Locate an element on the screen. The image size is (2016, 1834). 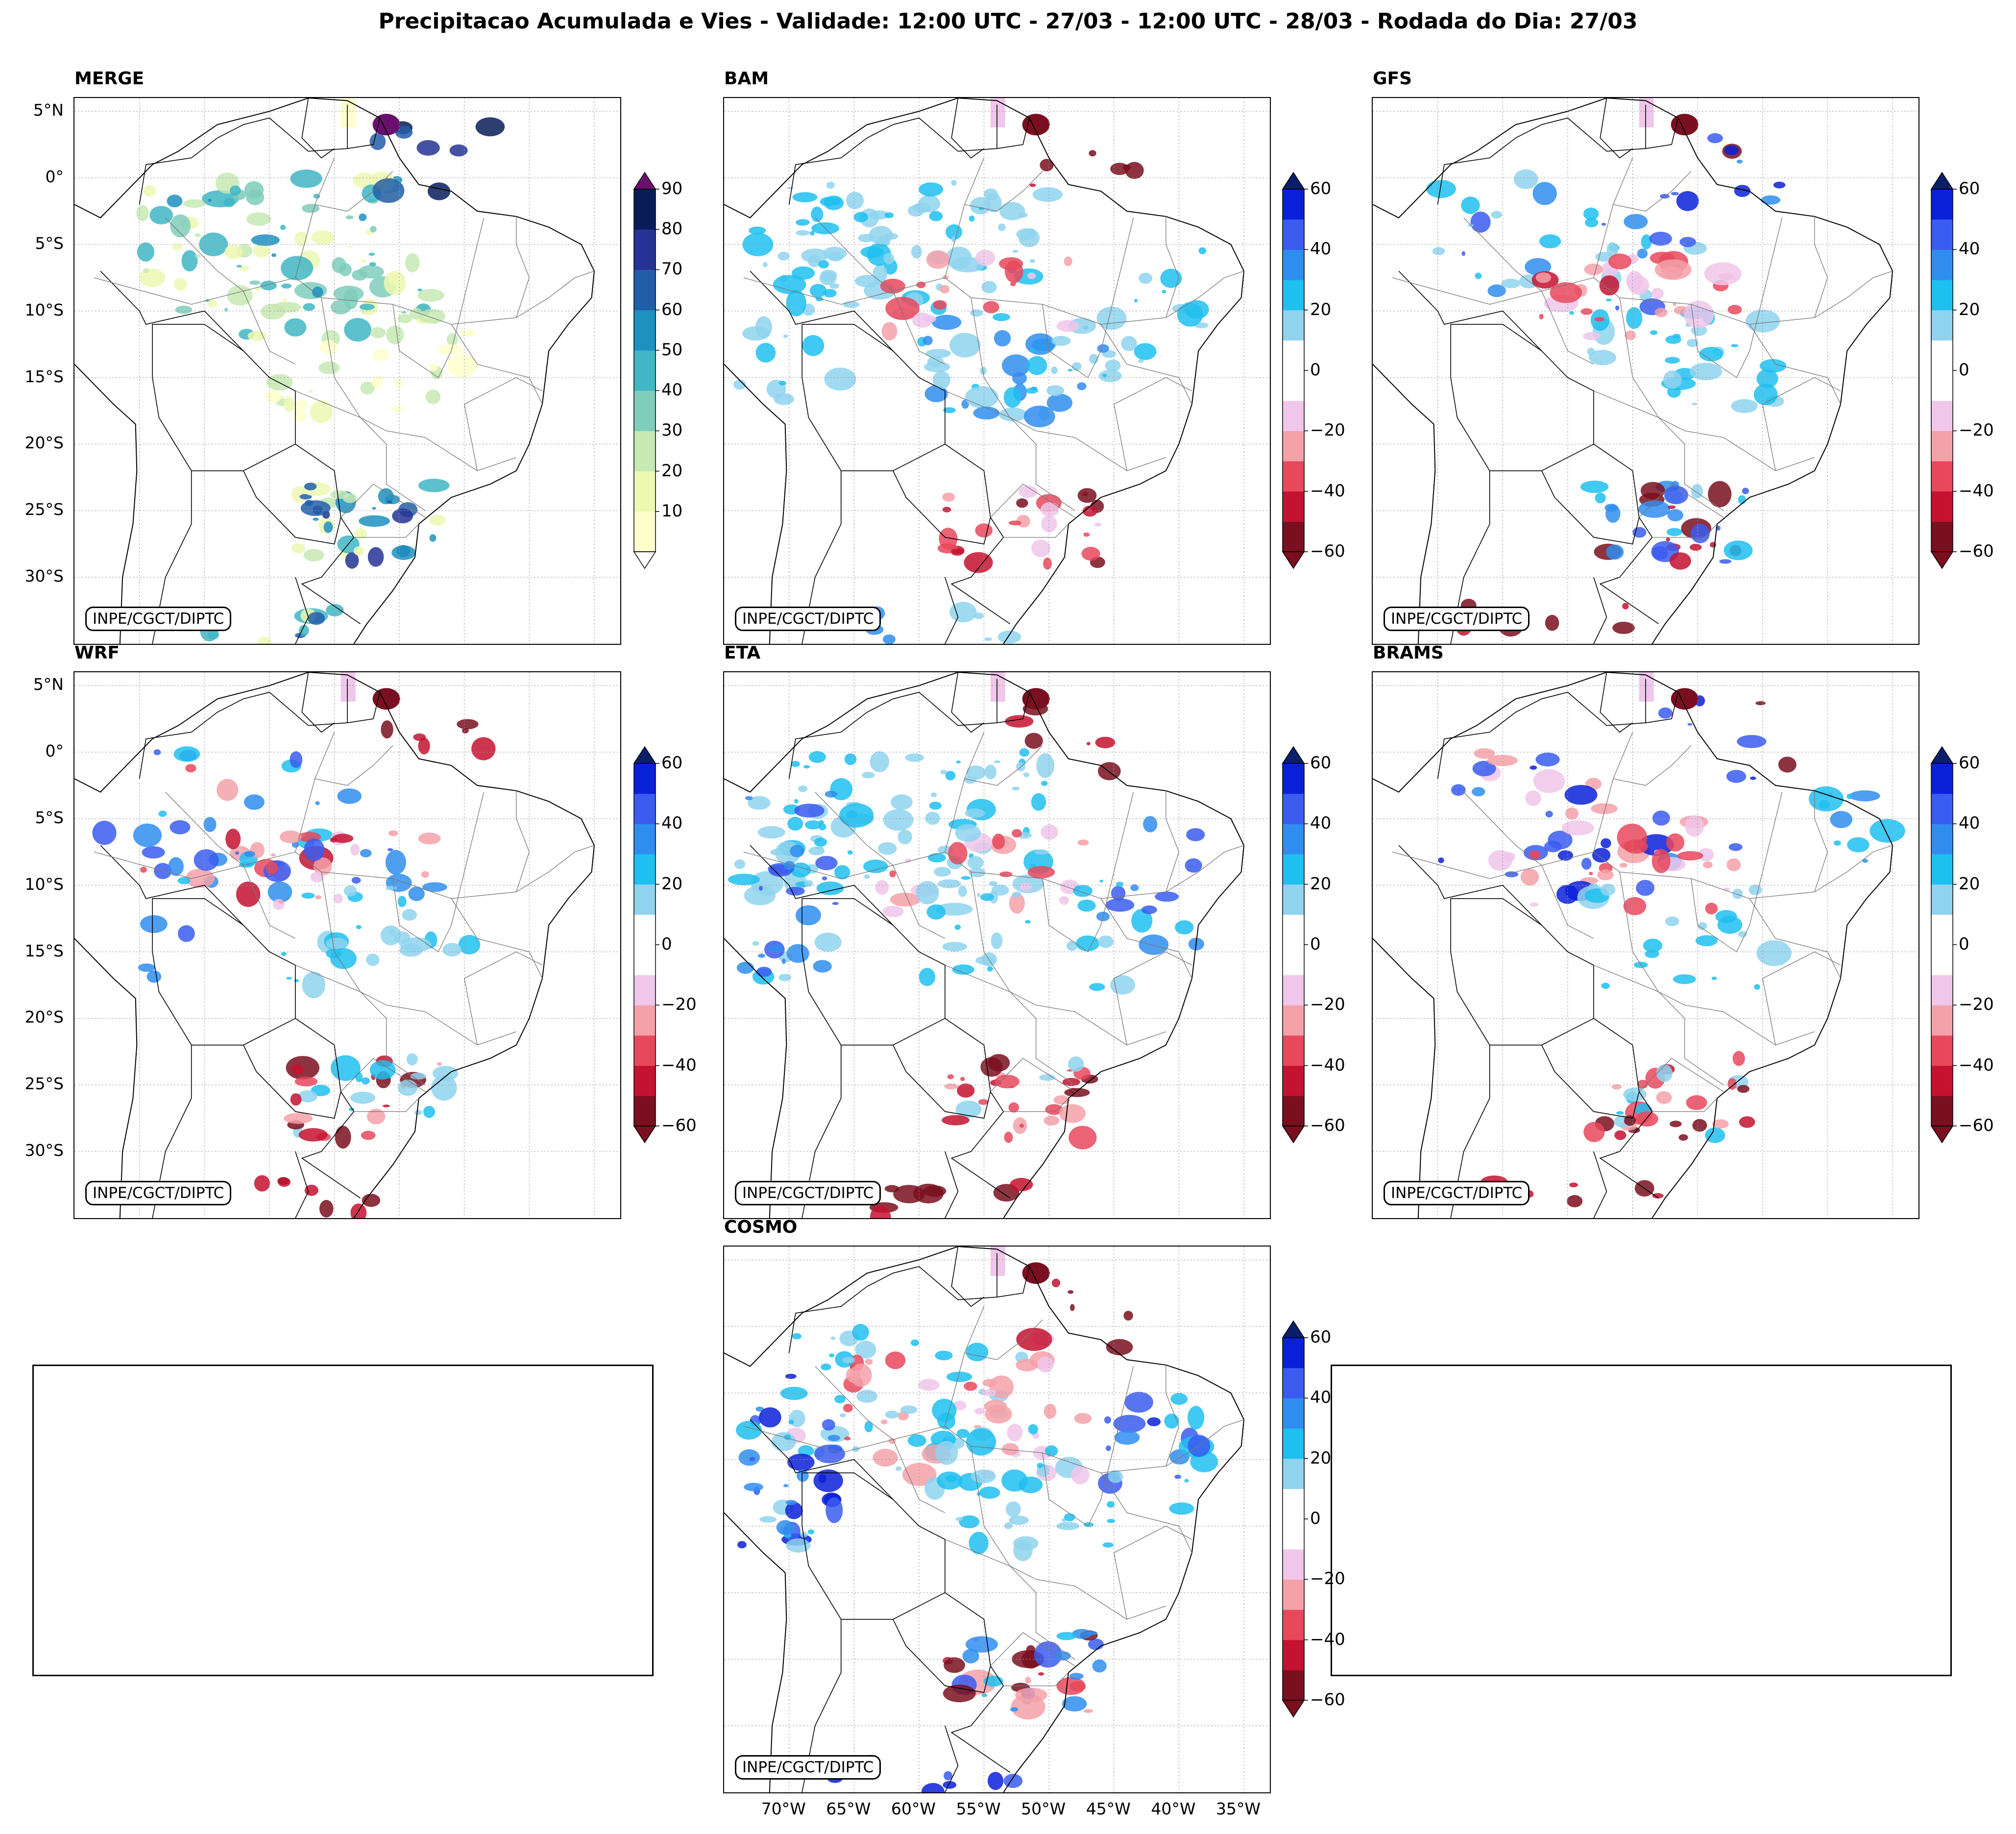
coastline is located at coordinates (984, 1520).